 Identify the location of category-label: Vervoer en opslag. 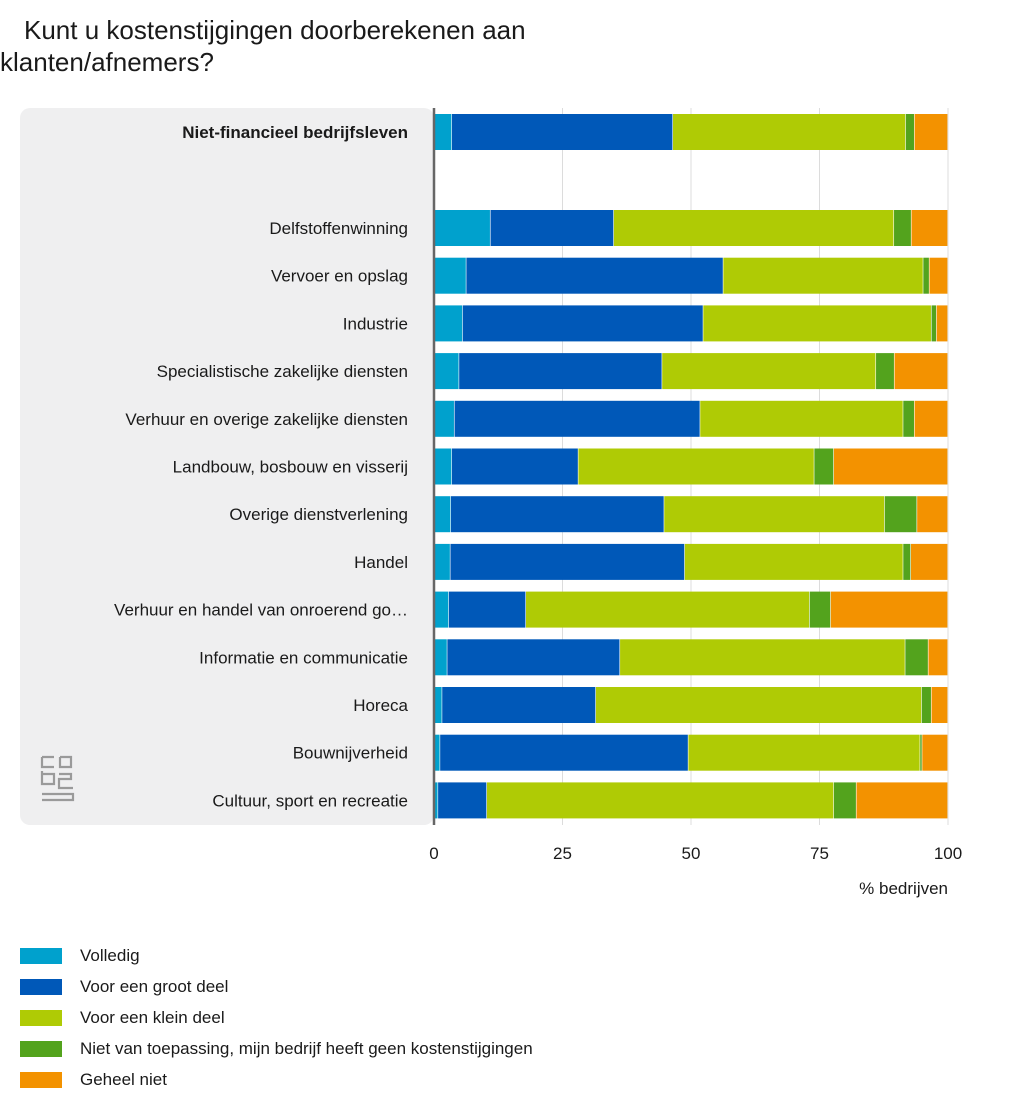
(339, 276).